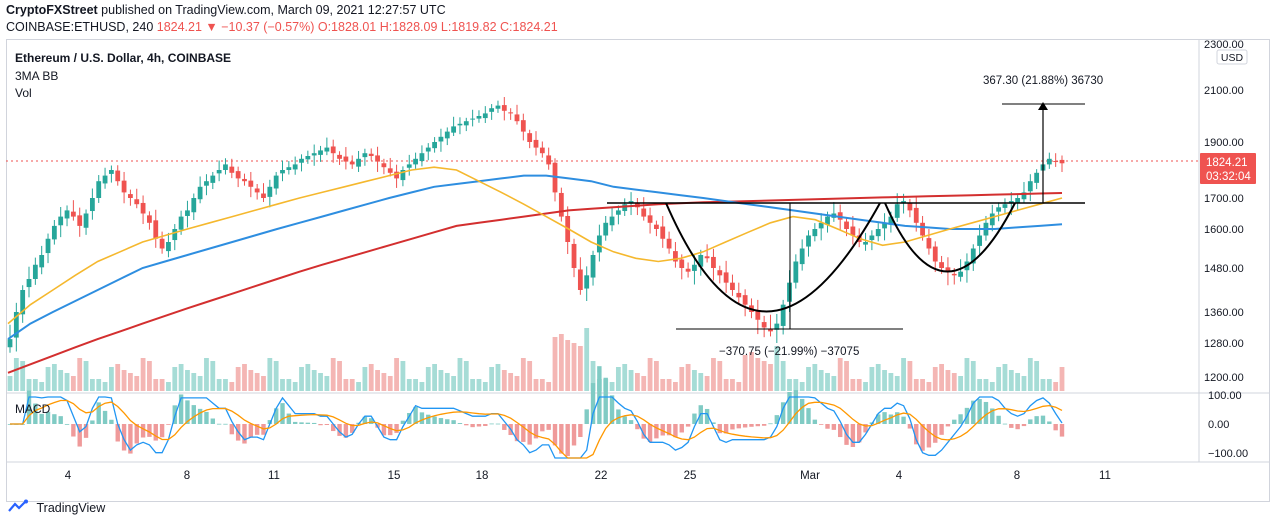 This screenshot has height=523, width=1274. Describe the element at coordinates (1228, 168) in the screenshot. I see `last-price-tag` at that location.